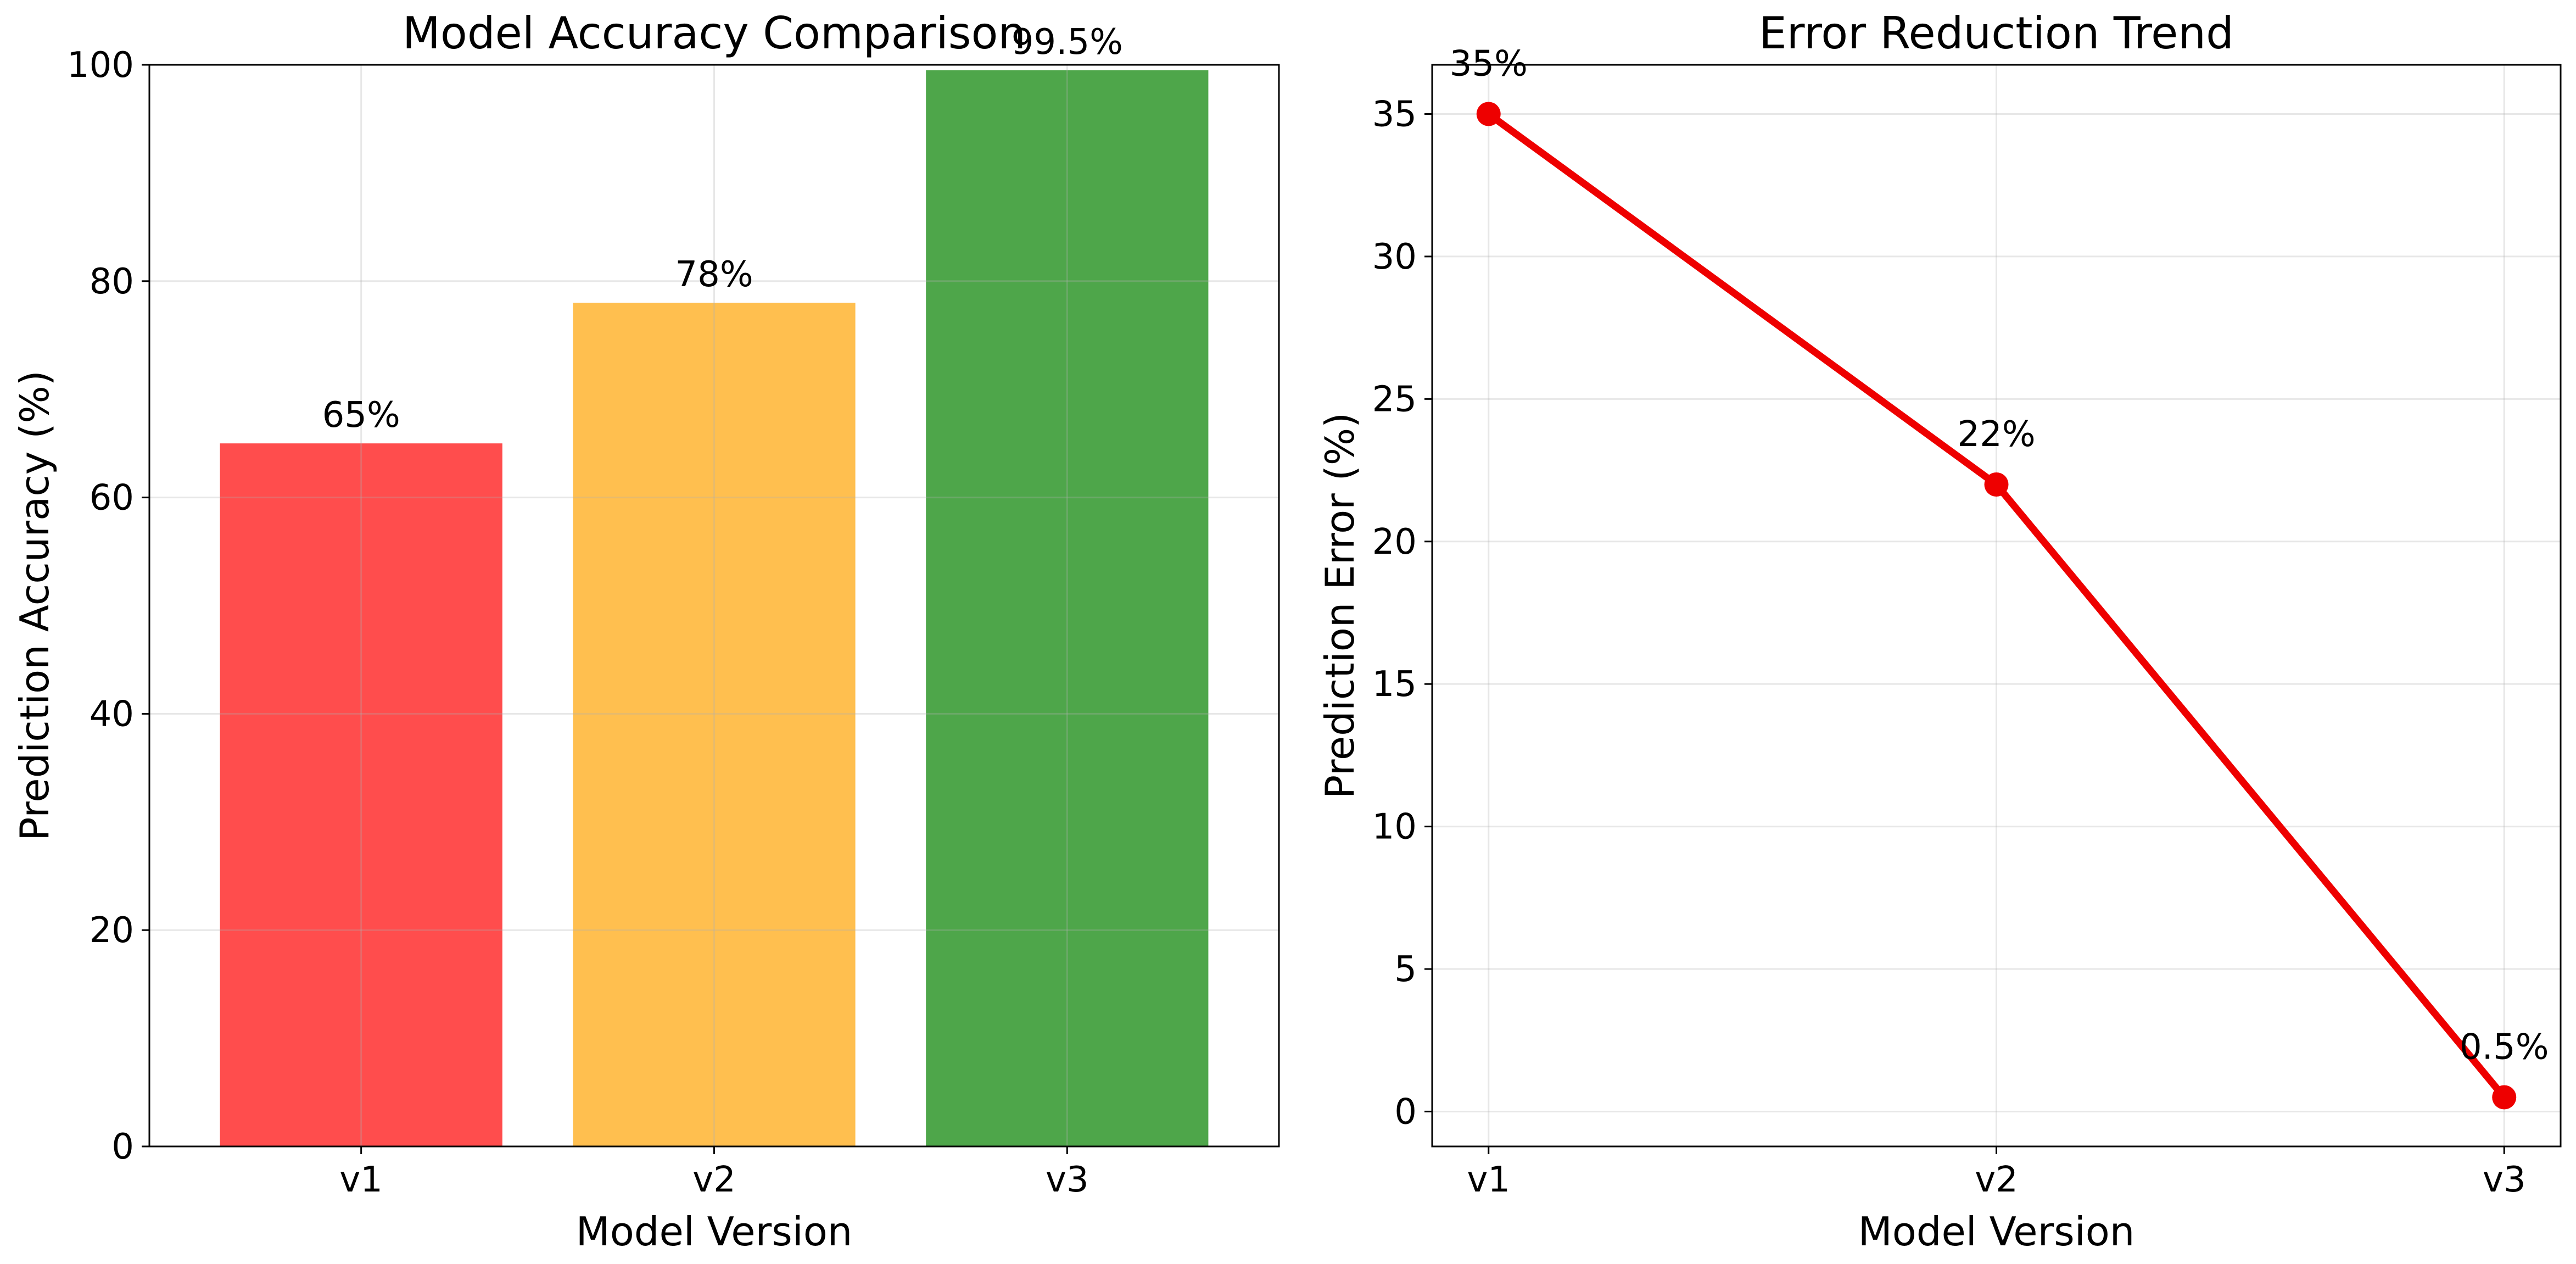  I want to click on y-tick-label: 80, so click(112, 282).